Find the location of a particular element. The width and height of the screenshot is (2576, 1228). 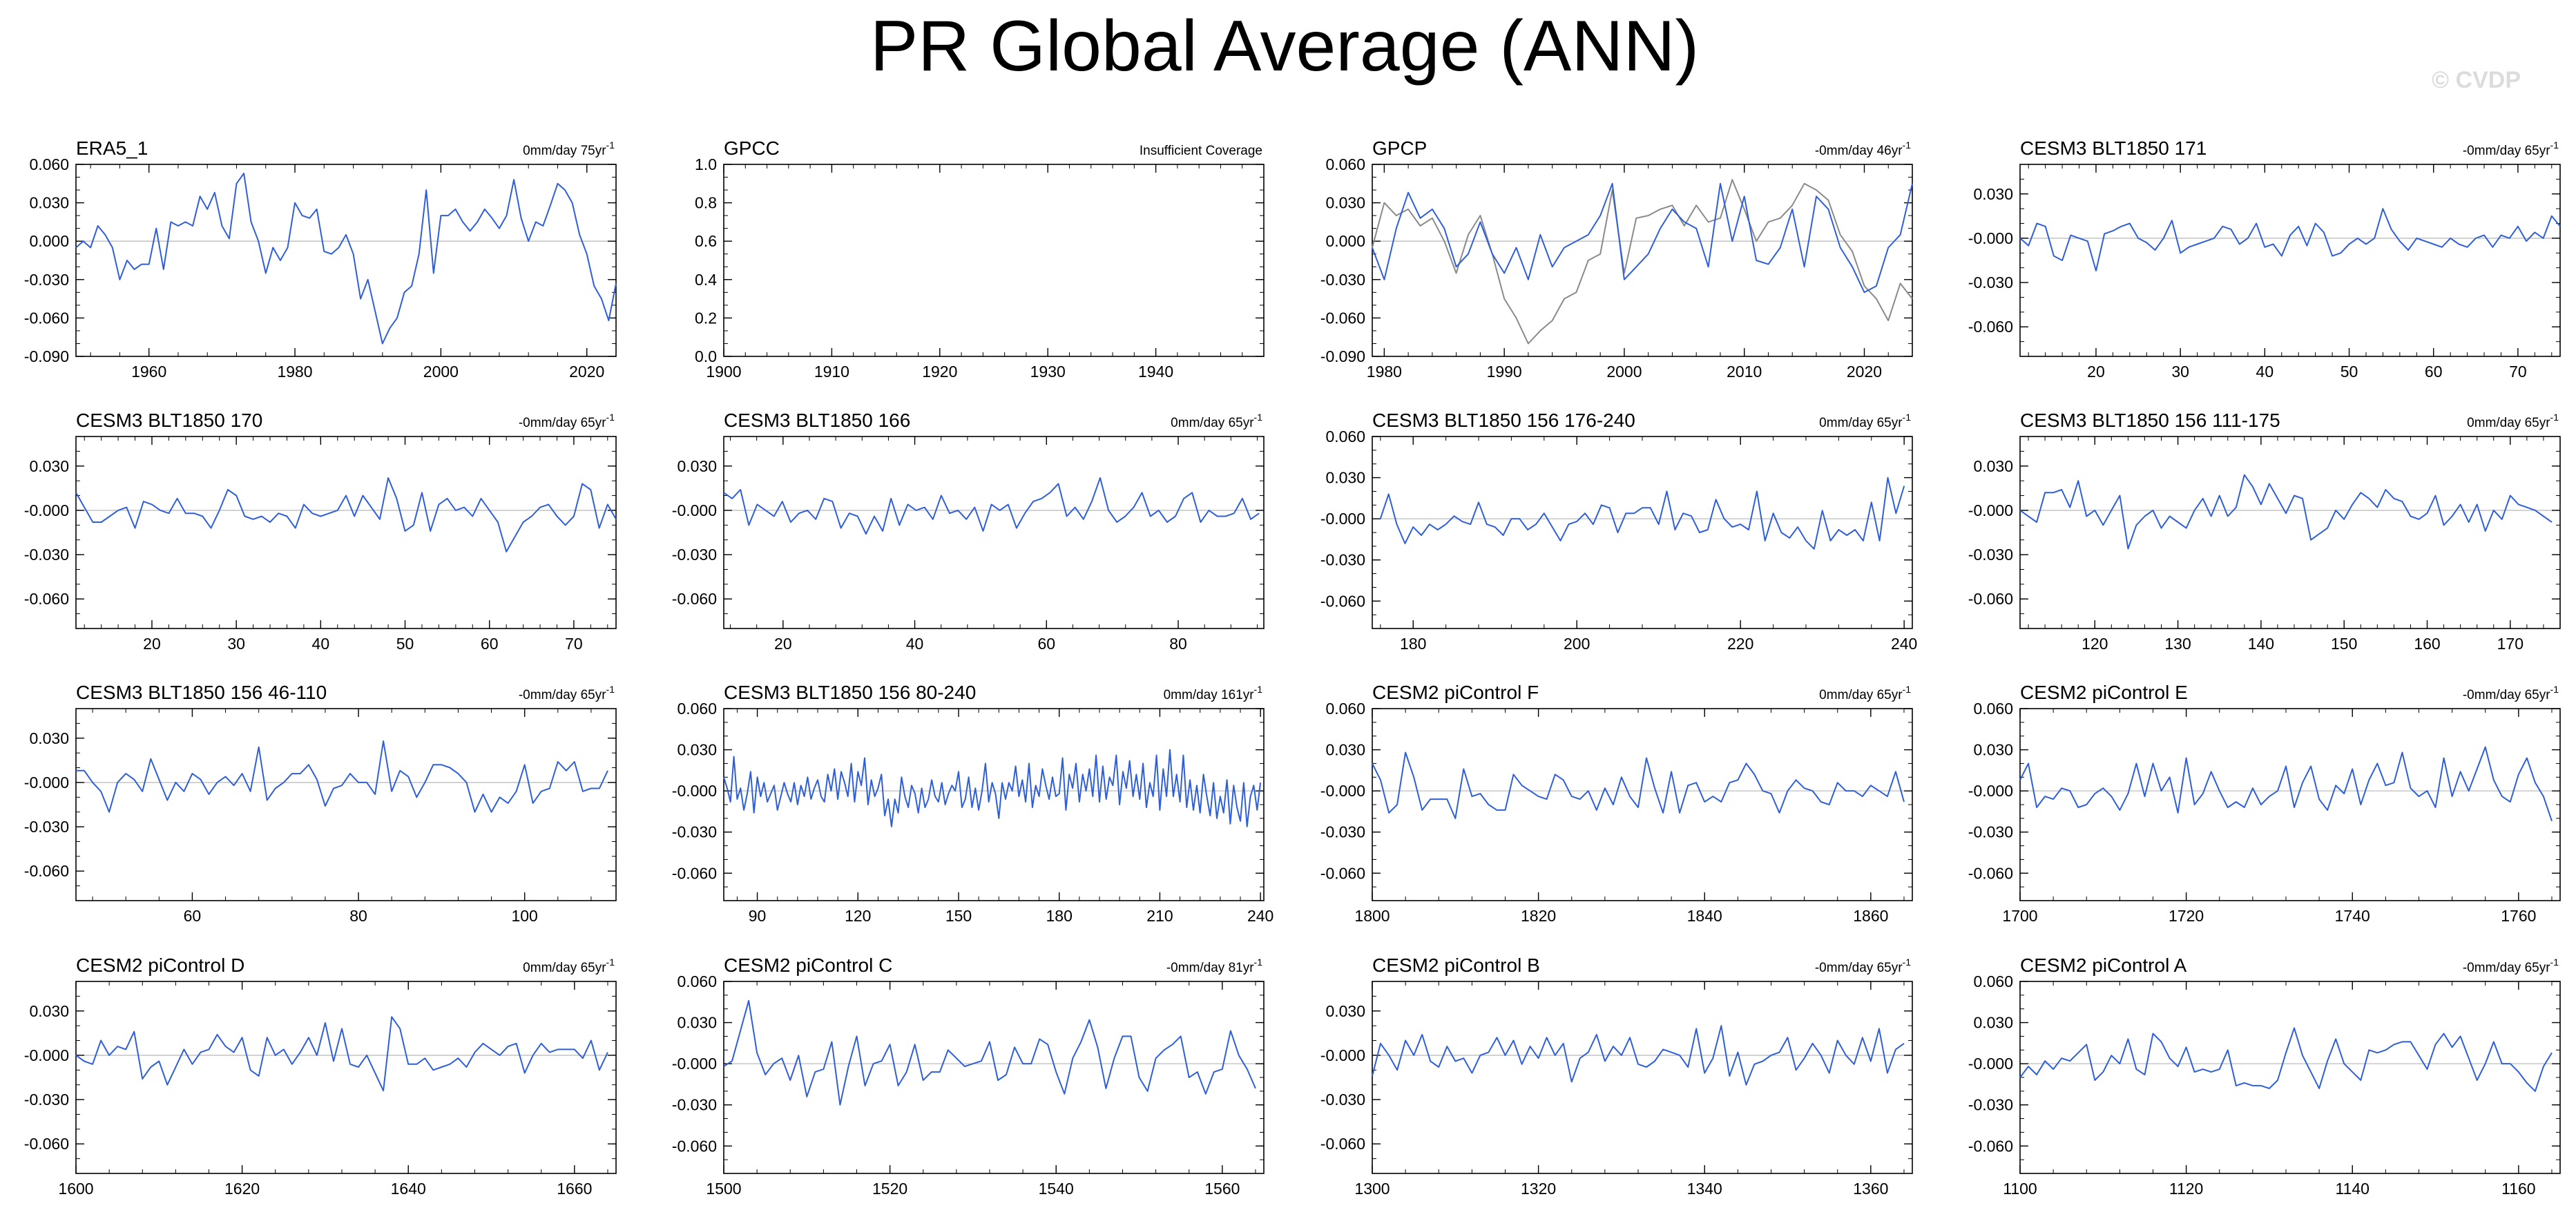

x-tick-label: 210 is located at coordinates (1159, 916).